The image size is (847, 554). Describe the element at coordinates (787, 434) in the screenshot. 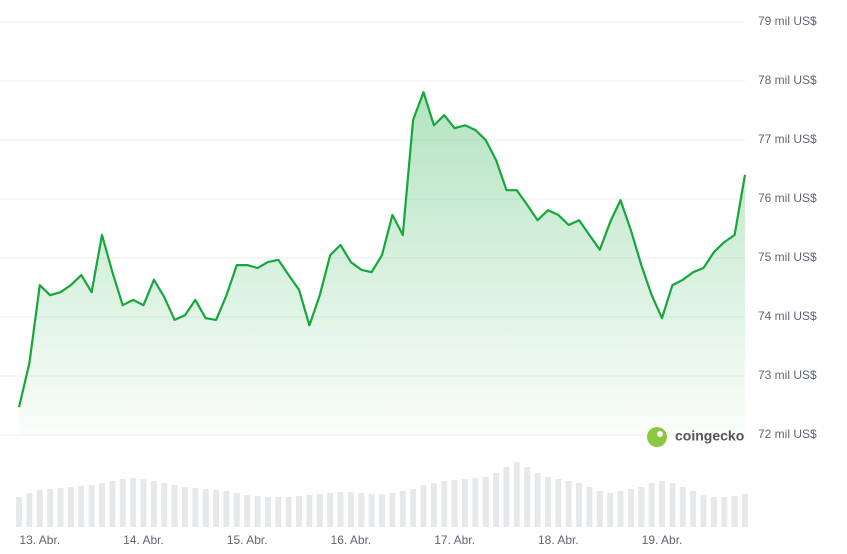

I see `y-tick-label: 72 mil US$` at that location.